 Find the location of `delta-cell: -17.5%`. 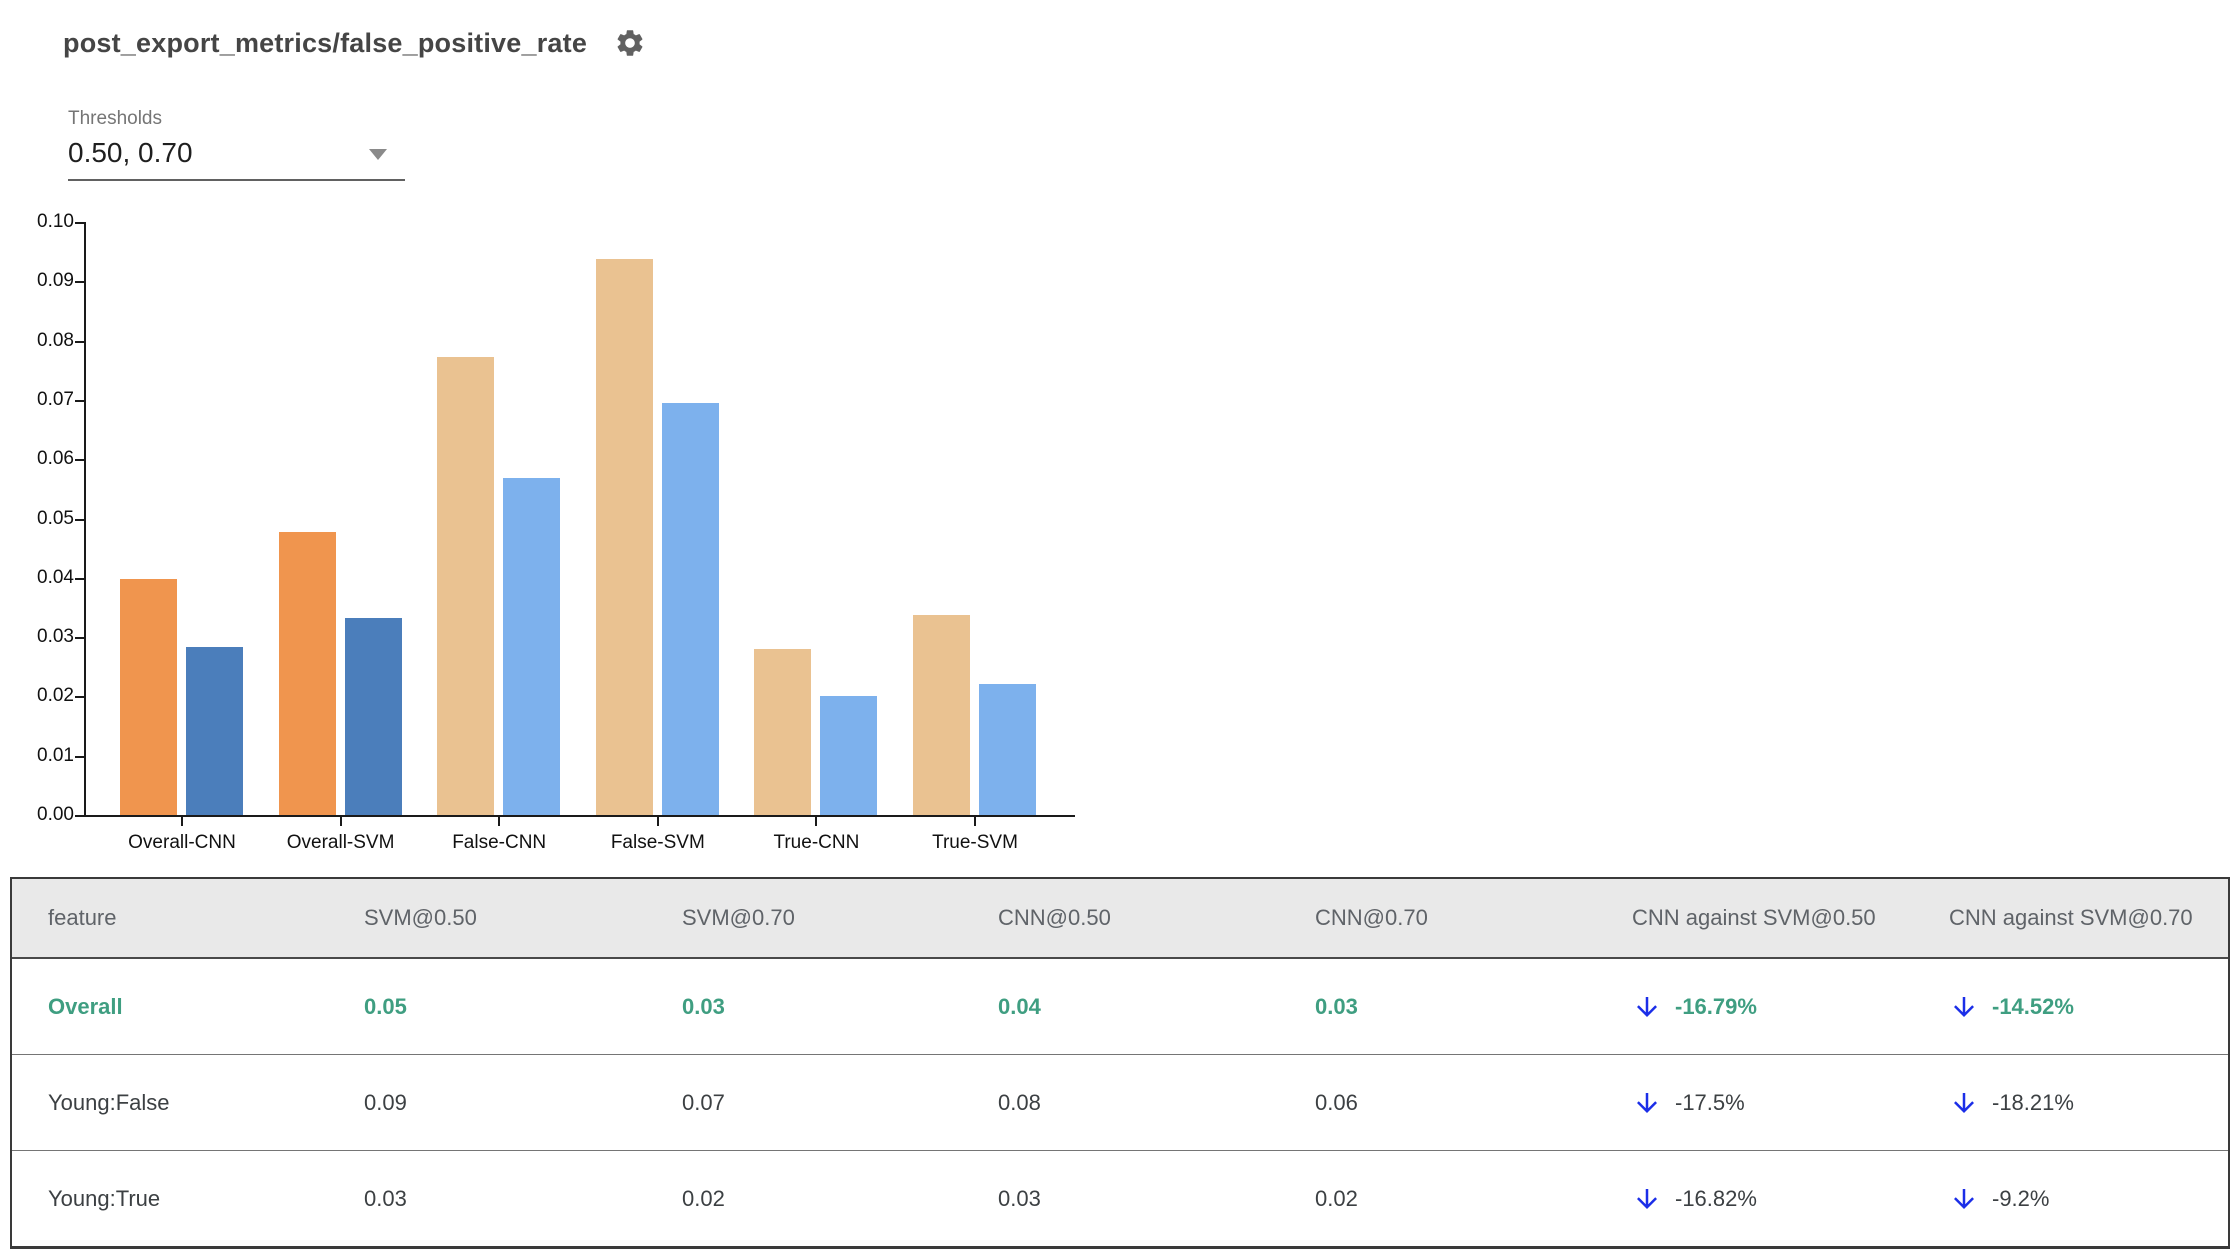

delta-cell: -17.5% is located at coordinates (1790, 1103).